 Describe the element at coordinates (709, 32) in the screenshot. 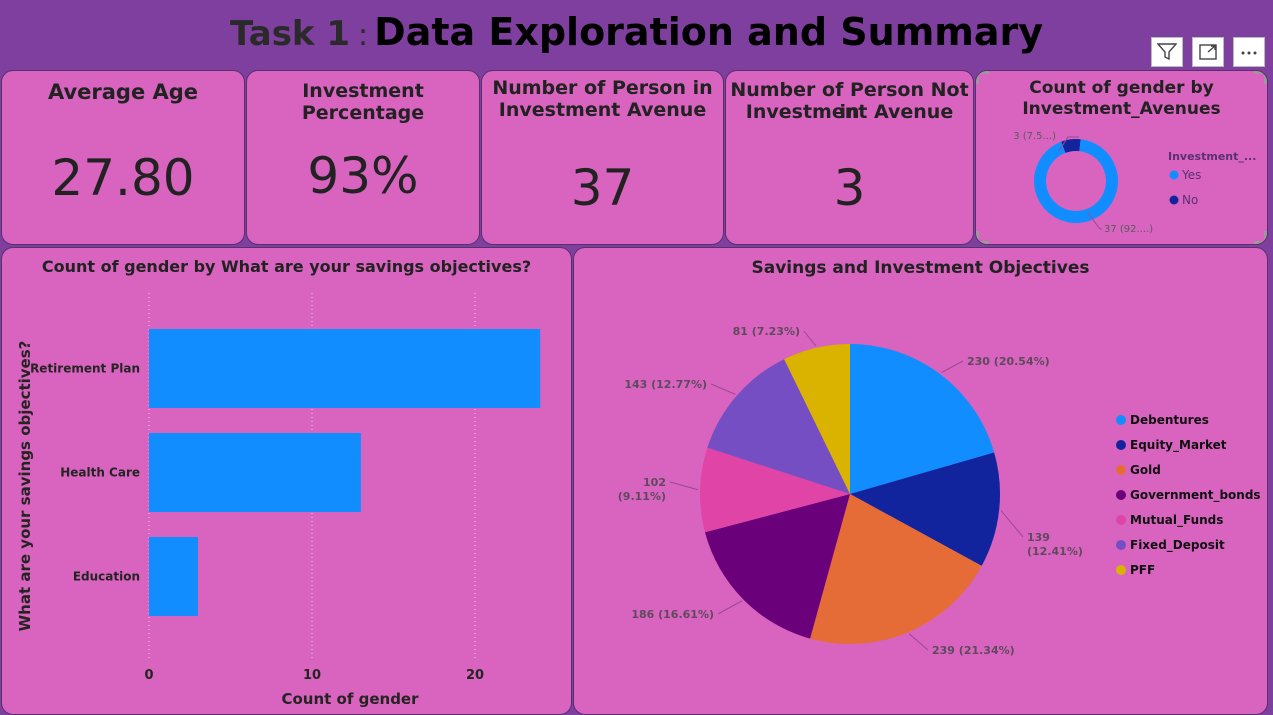

I see `title-main: Data Exploration and Summary` at that location.